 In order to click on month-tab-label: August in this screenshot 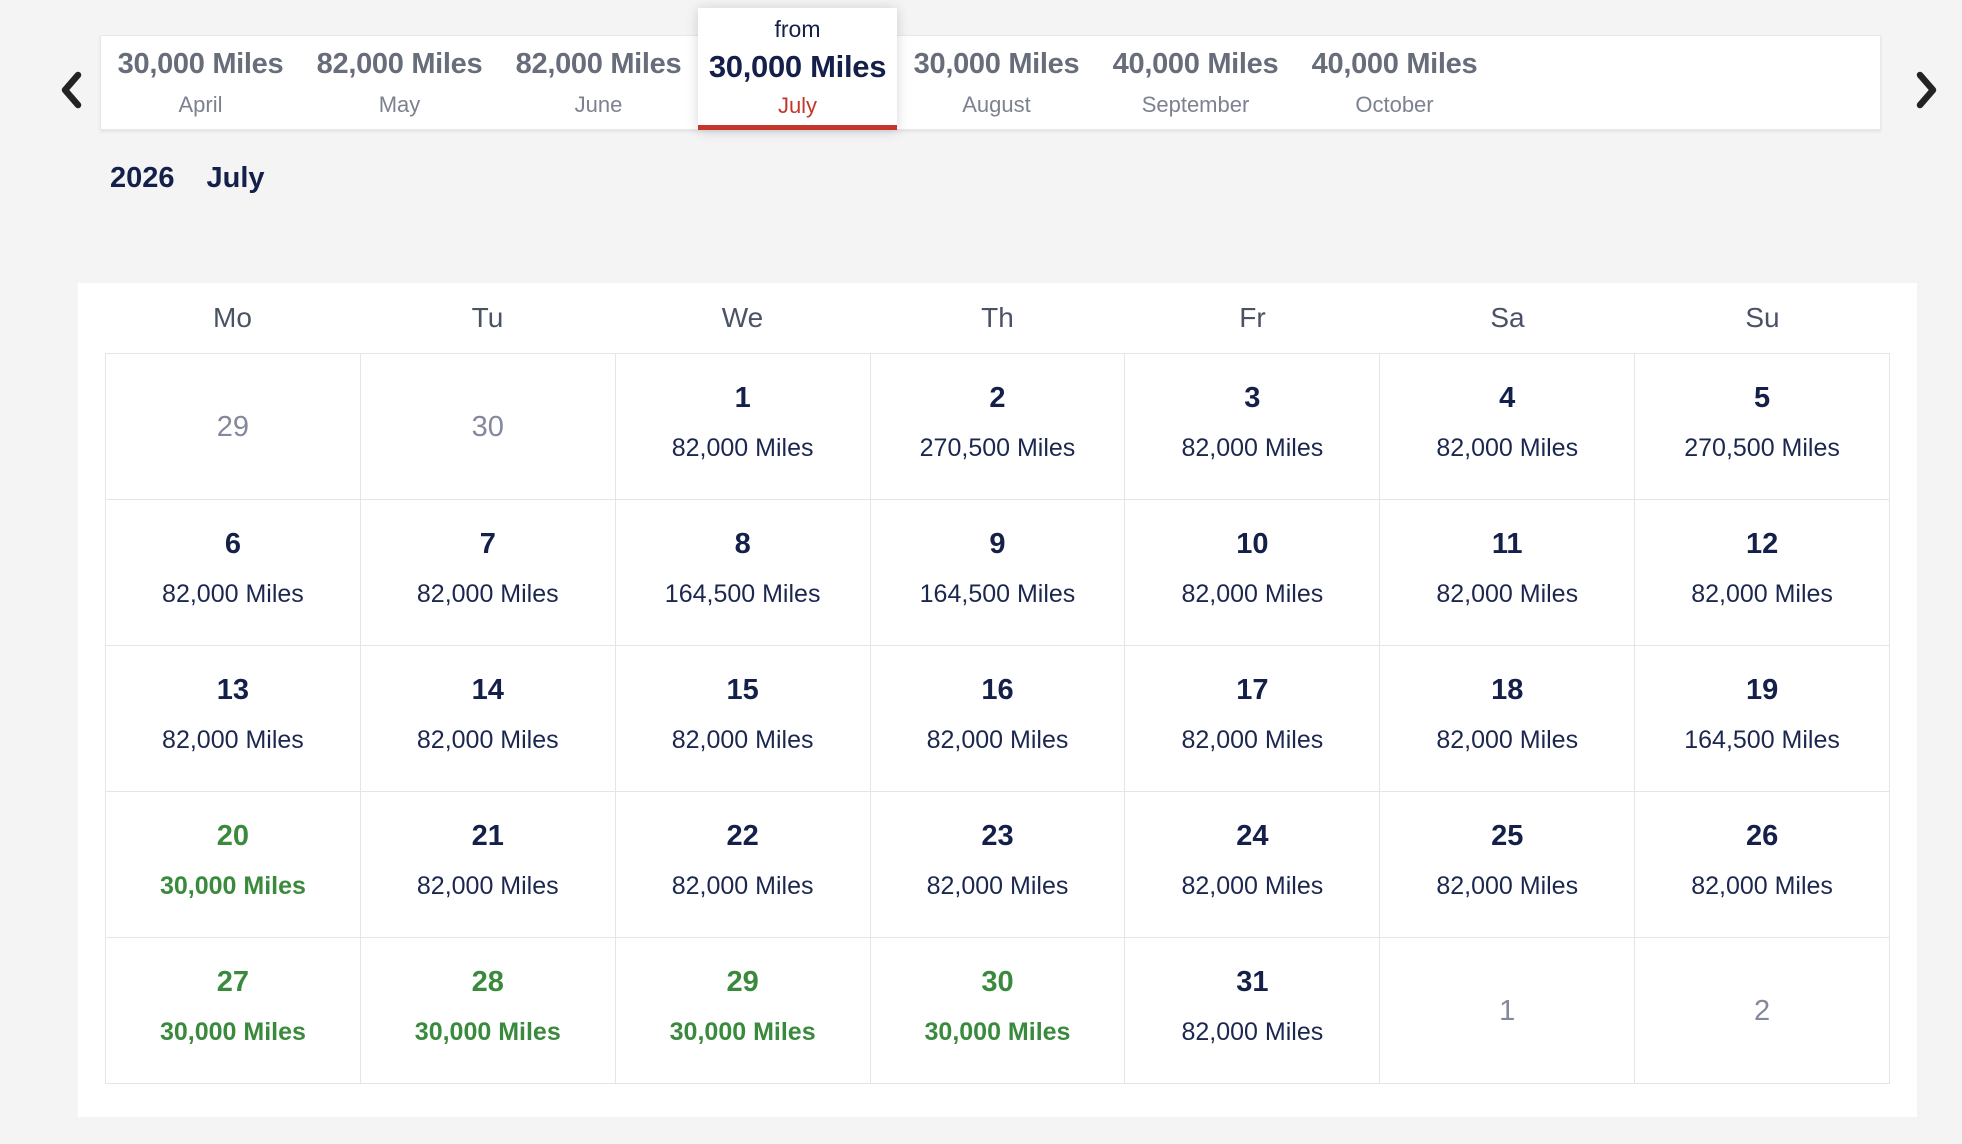, I will do `click(996, 104)`.